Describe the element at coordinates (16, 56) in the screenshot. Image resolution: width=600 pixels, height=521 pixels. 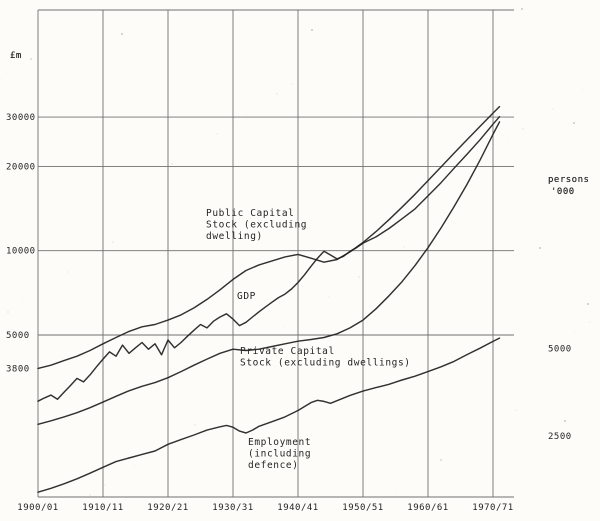
I see `left-axis-unit-label: £m` at that location.